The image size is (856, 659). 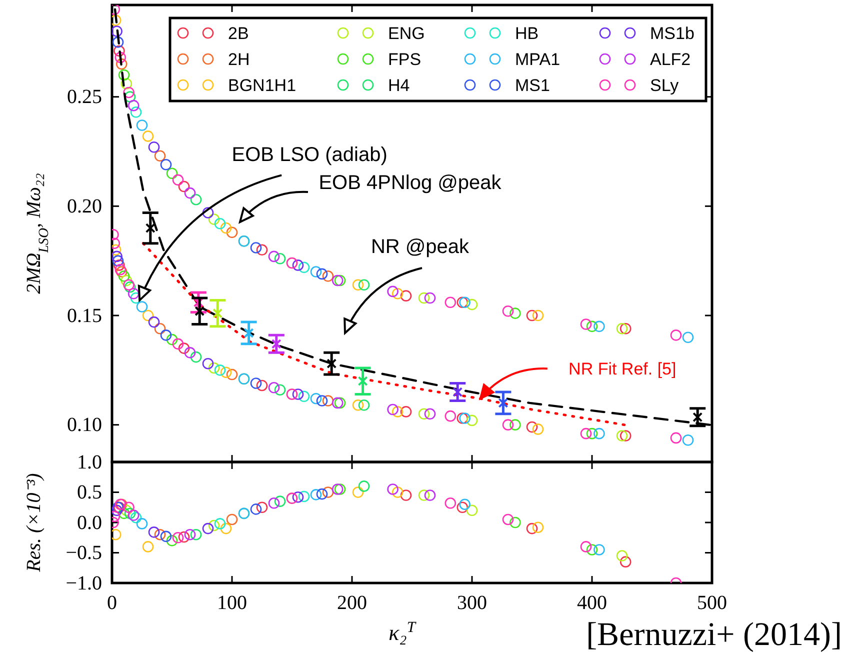 I want to click on y-tick-label: −1.0, so click(x=84, y=583).